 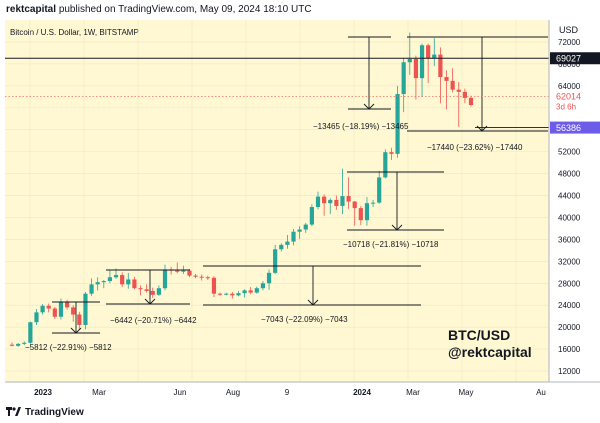 I want to click on price-tick-label: 28000, so click(x=569, y=283).